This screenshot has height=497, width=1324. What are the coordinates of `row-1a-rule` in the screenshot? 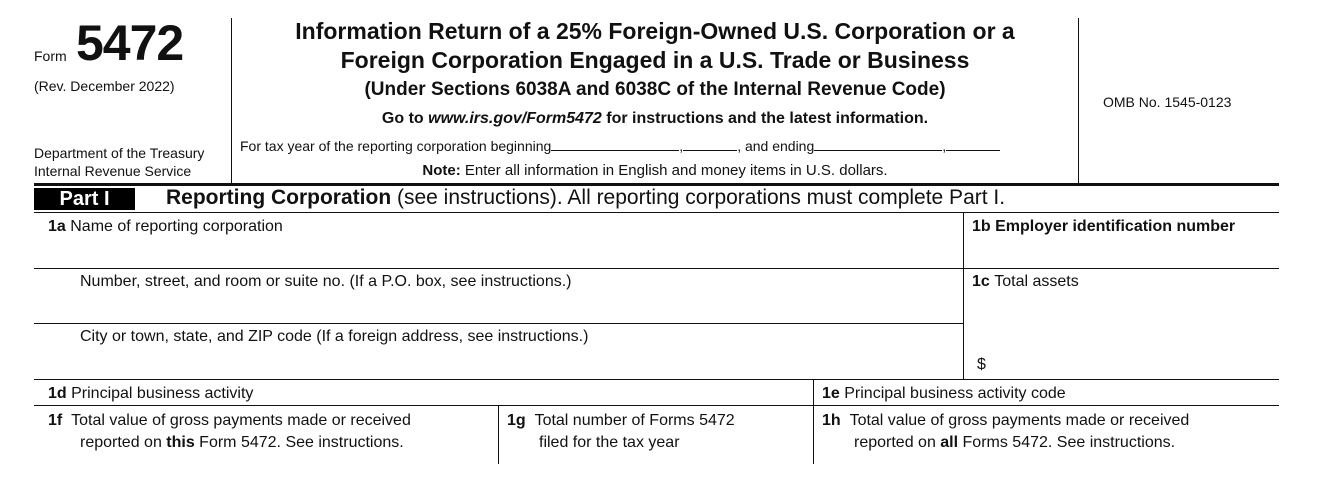 It's located at (656, 268).